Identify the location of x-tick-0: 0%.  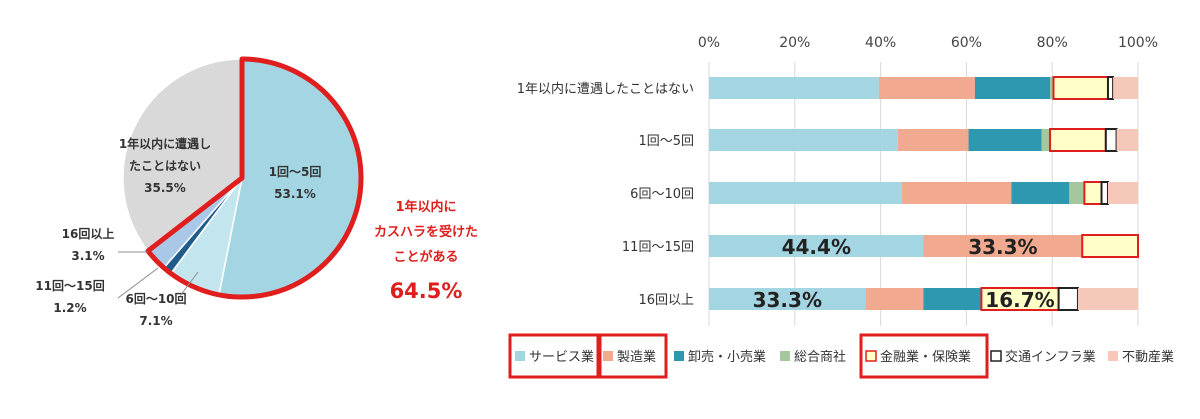
(709, 43).